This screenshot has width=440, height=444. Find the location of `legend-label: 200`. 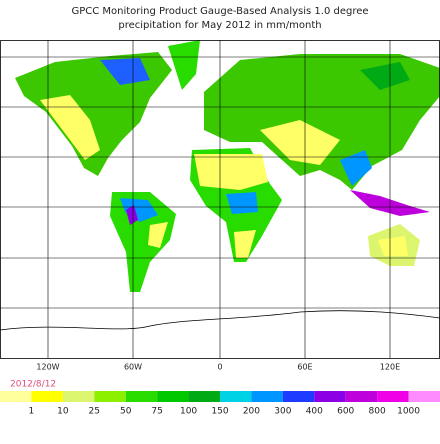

legend-label: 200 is located at coordinates (251, 412).